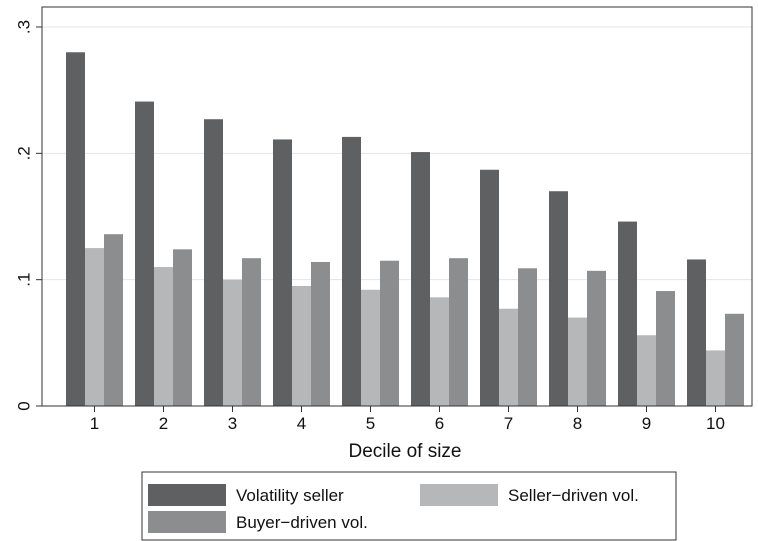 The width and height of the screenshot is (758, 541). Describe the element at coordinates (459, 495) in the screenshot. I see `legend-swatch-seller-driven` at that location.